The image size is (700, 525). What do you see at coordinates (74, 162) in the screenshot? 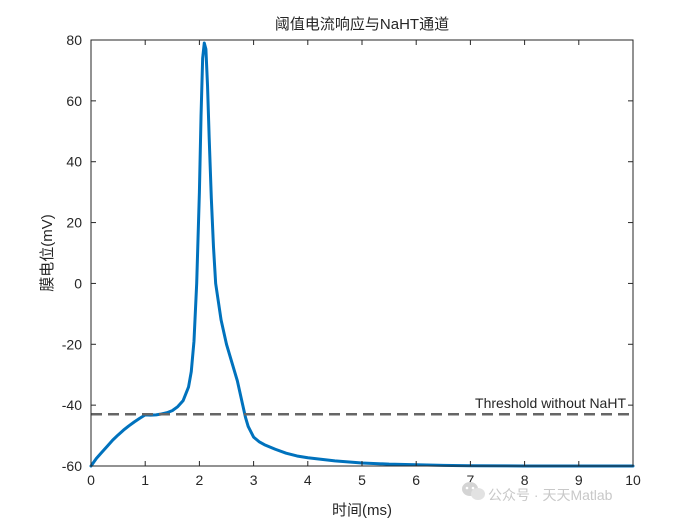
I see `y-tick-label: 40` at bounding box center [74, 162].